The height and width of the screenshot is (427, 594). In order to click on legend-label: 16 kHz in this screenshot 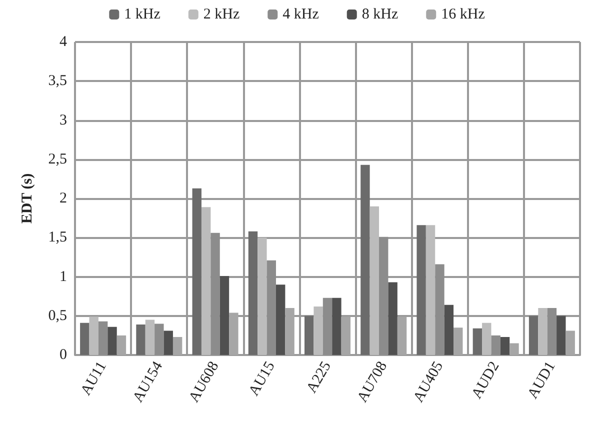, I will do `click(463, 14)`.